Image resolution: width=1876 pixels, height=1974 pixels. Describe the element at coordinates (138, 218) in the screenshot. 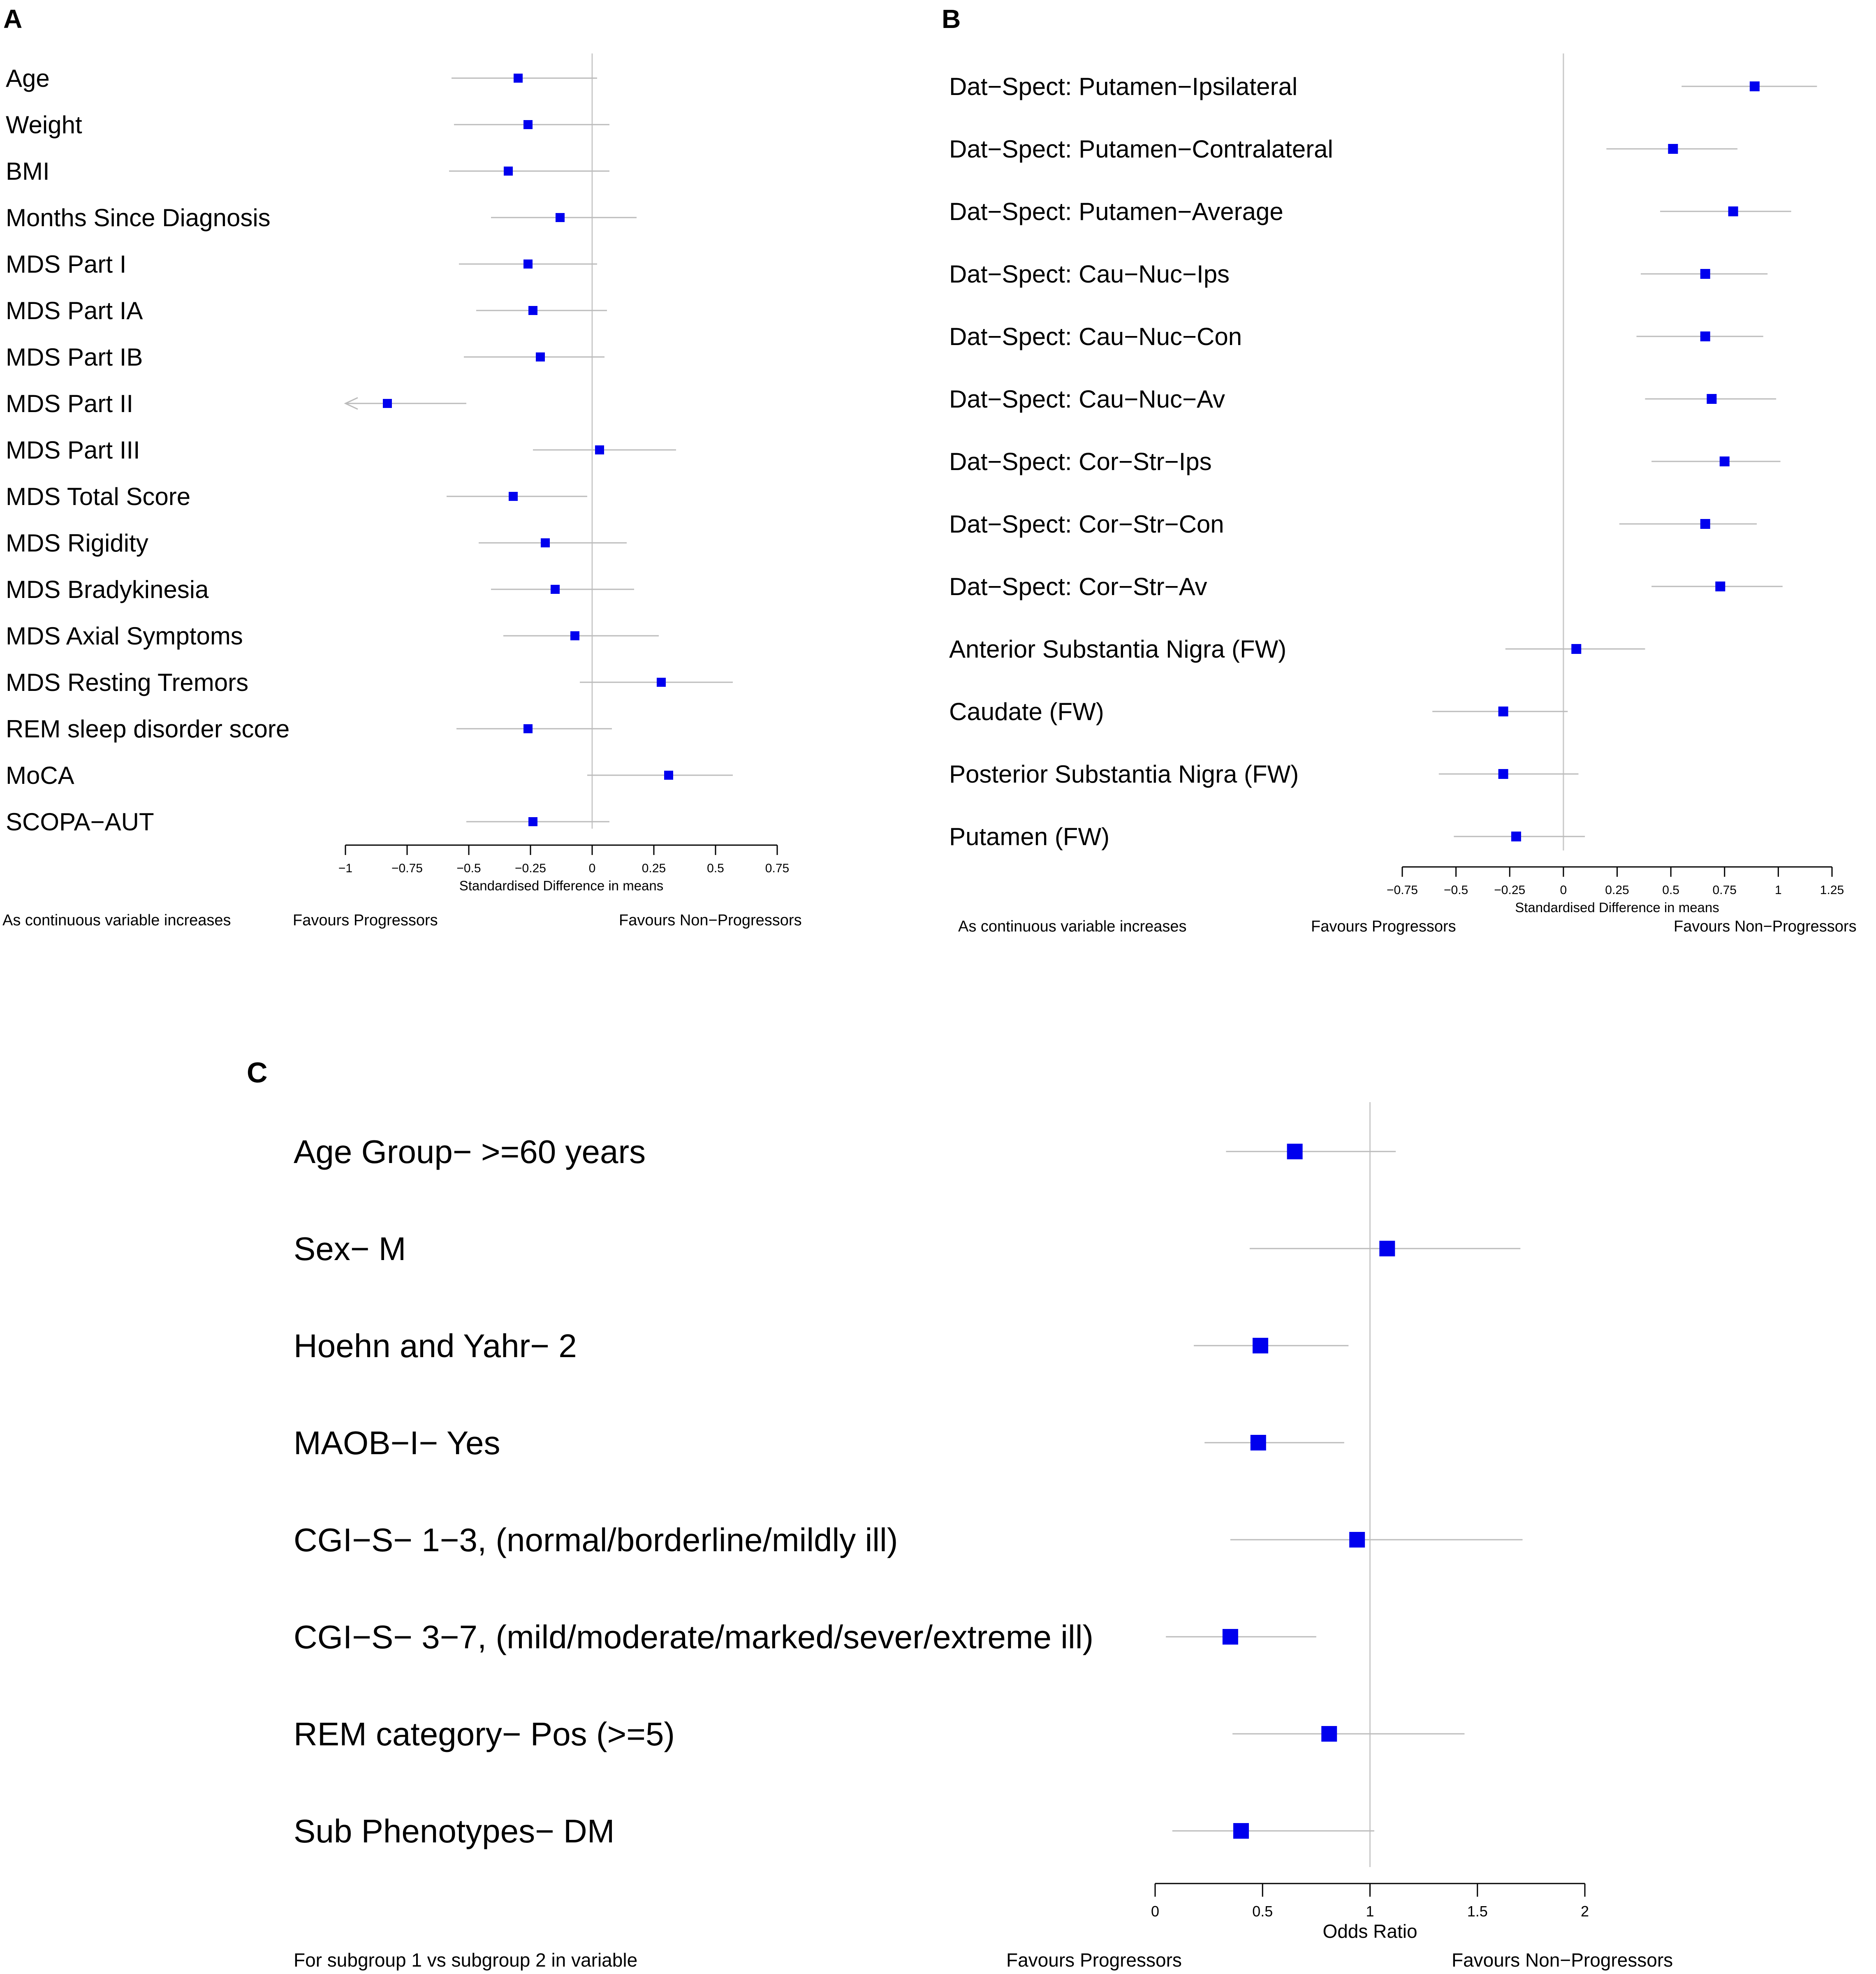

I see `row-label: Months Since Diagnosis` at that location.